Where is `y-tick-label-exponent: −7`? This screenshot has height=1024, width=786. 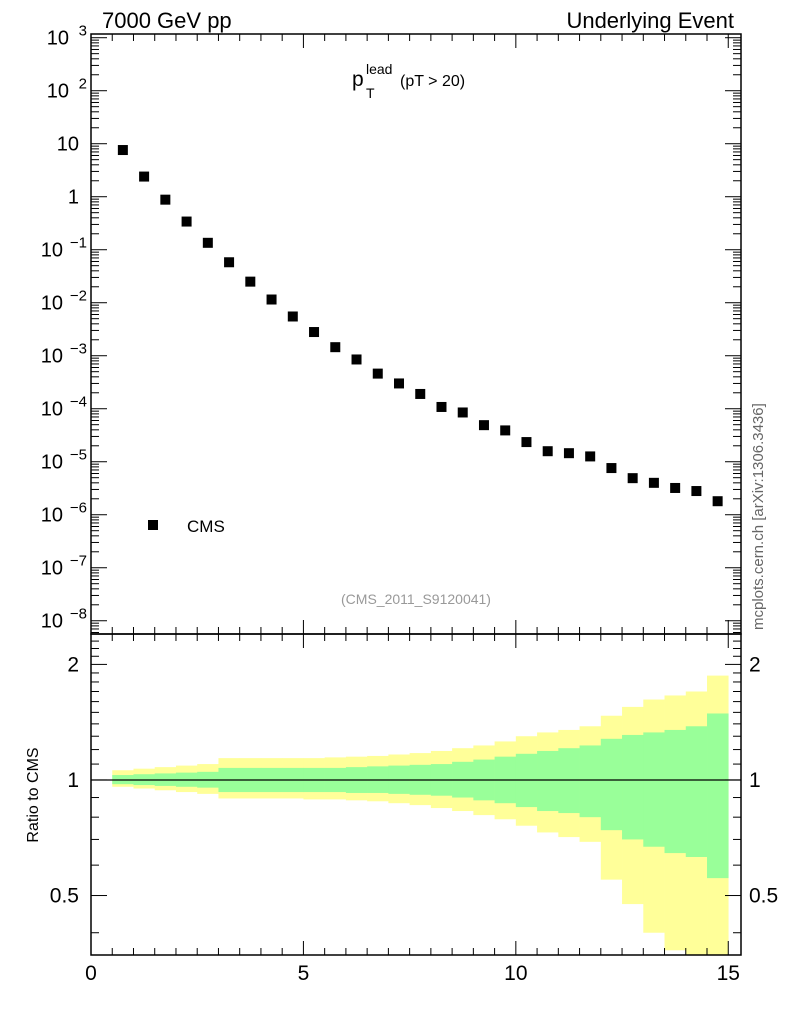 y-tick-label-exponent: −7 is located at coordinates (78, 561).